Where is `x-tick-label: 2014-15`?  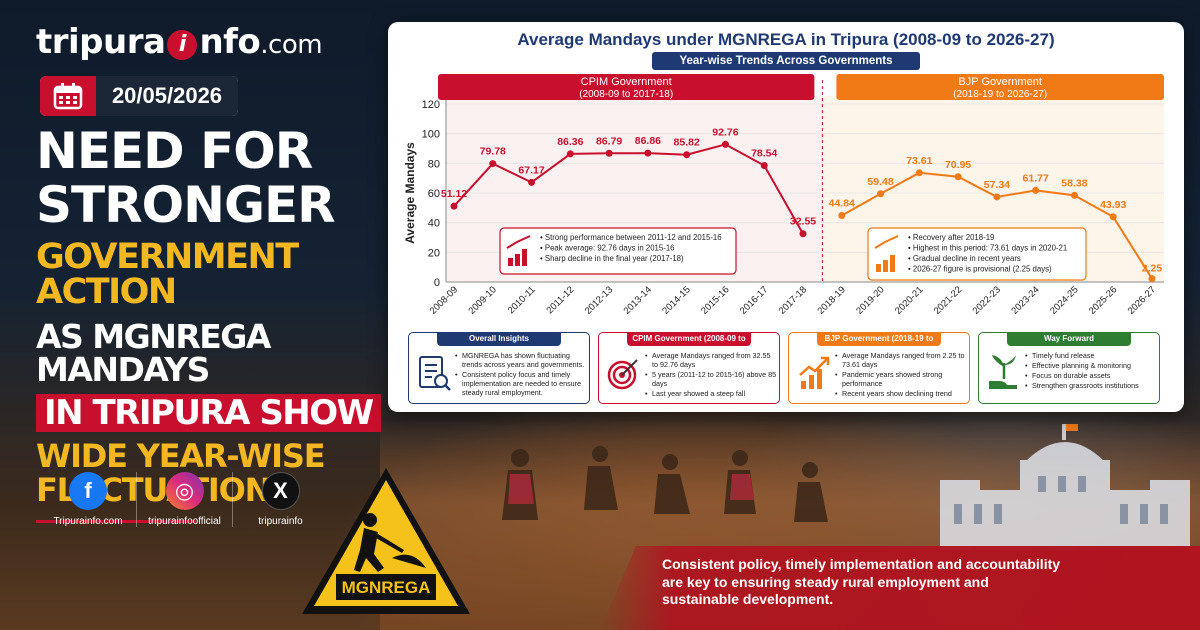
x-tick-label: 2014-15 is located at coordinates (676, 300).